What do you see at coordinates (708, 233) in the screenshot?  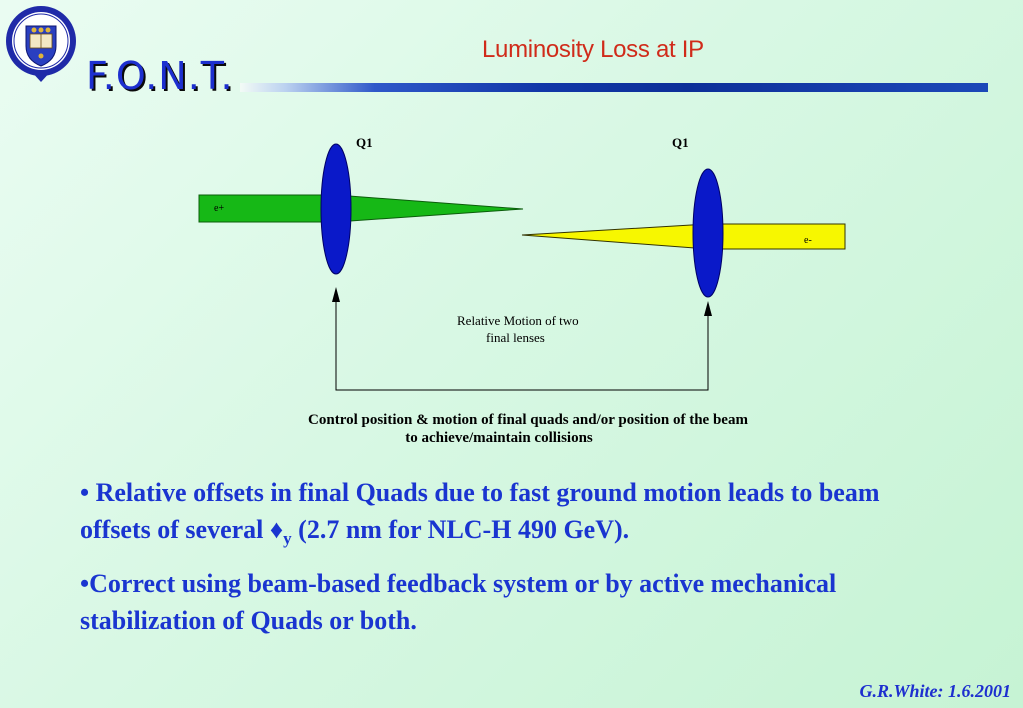 I see `right-quad-lens` at bounding box center [708, 233].